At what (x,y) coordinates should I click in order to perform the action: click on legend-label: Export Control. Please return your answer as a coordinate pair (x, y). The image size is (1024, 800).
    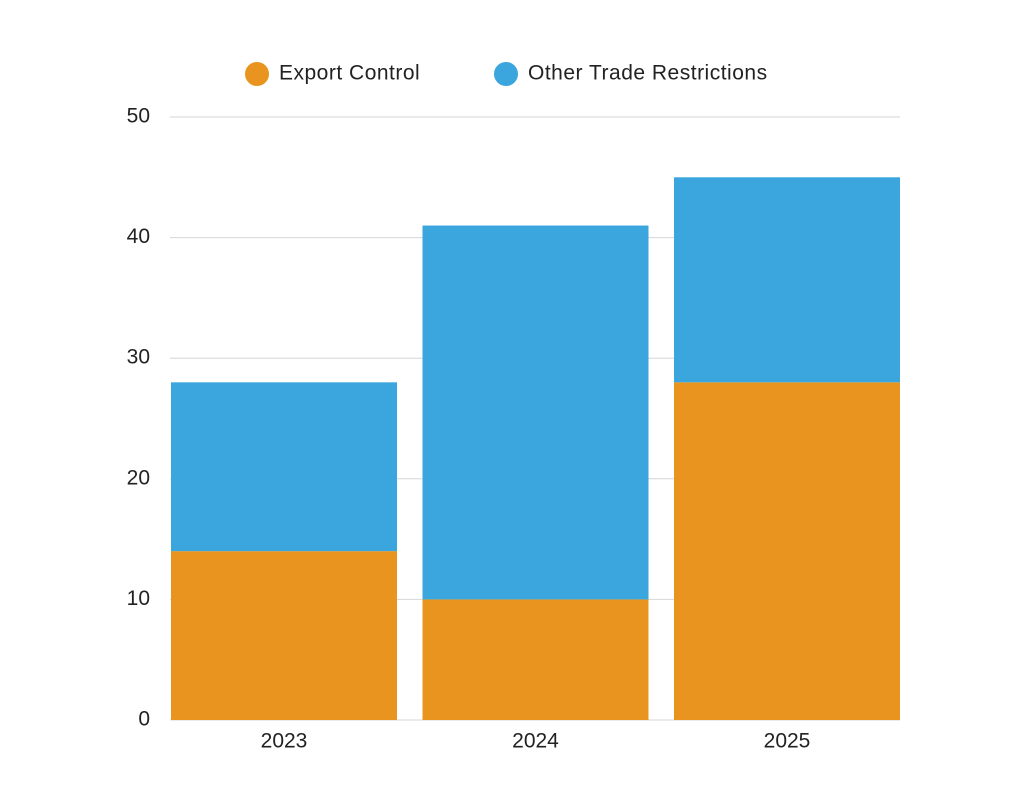
    Looking at the image, I should click on (349, 73).